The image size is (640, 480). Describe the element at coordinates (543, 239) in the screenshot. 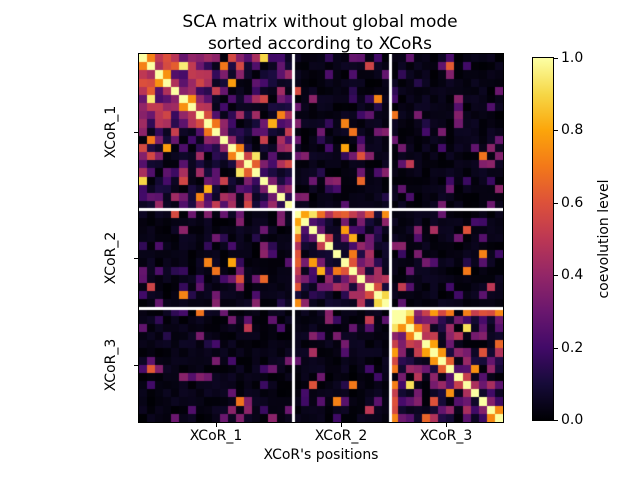

I see `colorbar-gradient` at that location.